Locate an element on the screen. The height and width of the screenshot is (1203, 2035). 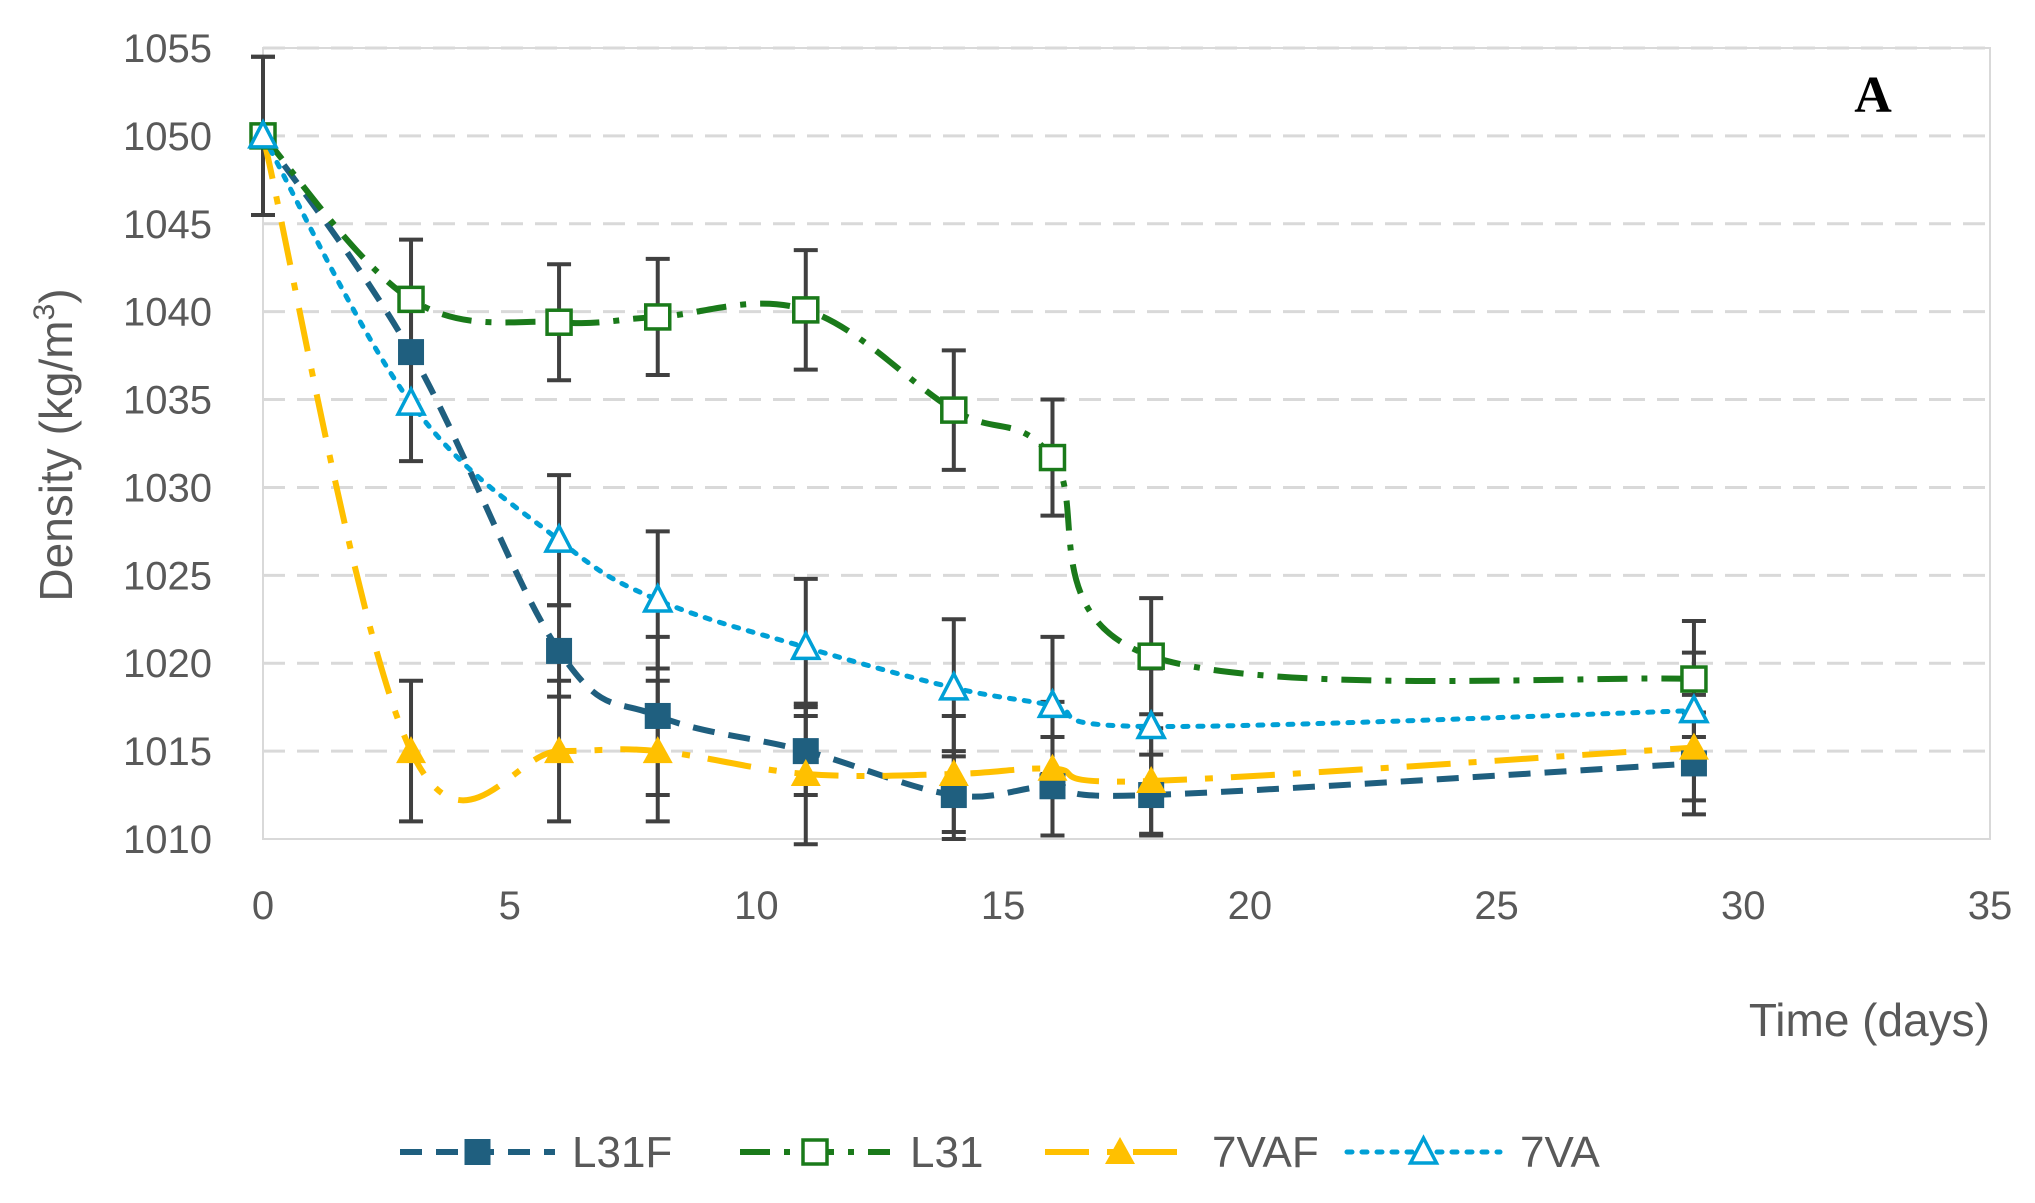
y-tick-label: 1050 is located at coordinates (167, 137).